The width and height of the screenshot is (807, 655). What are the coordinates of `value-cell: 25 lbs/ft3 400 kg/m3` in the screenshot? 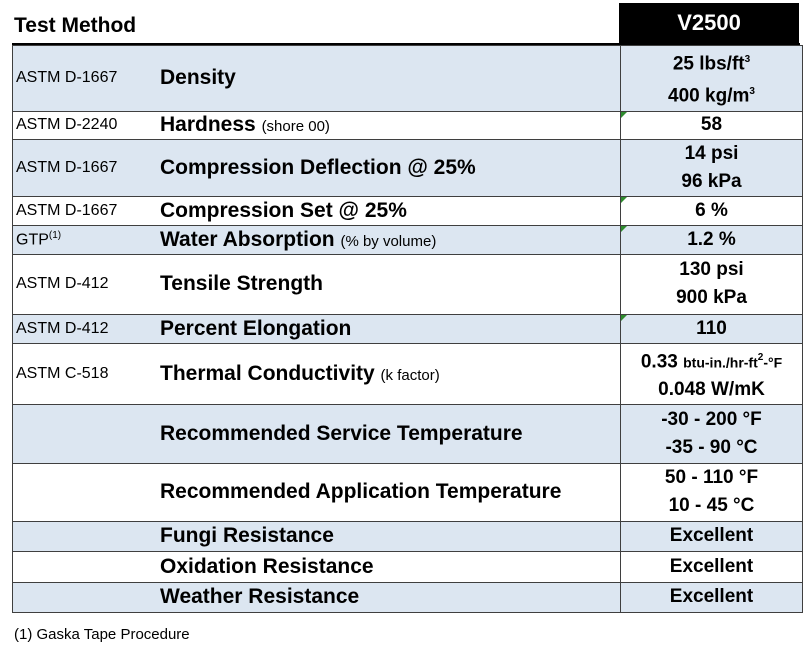 It's located at (711, 78).